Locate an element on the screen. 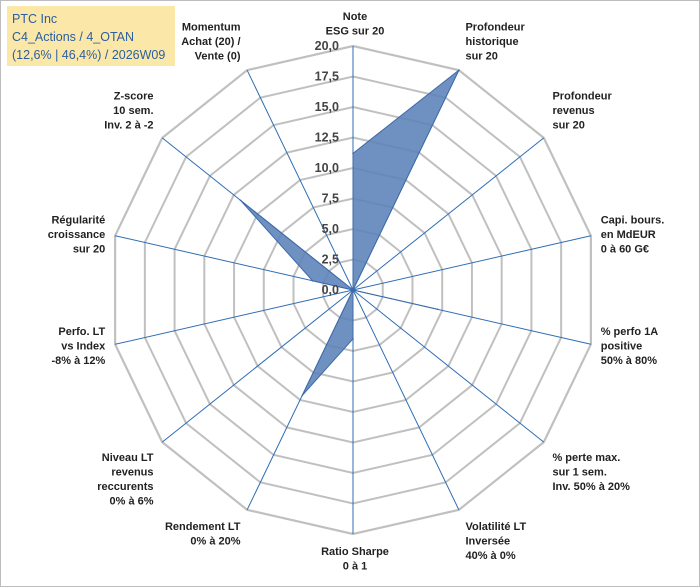 The height and width of the screenshot is (587, 700). axis-label-line: Niveau LT is located at coordinates (128, 458).